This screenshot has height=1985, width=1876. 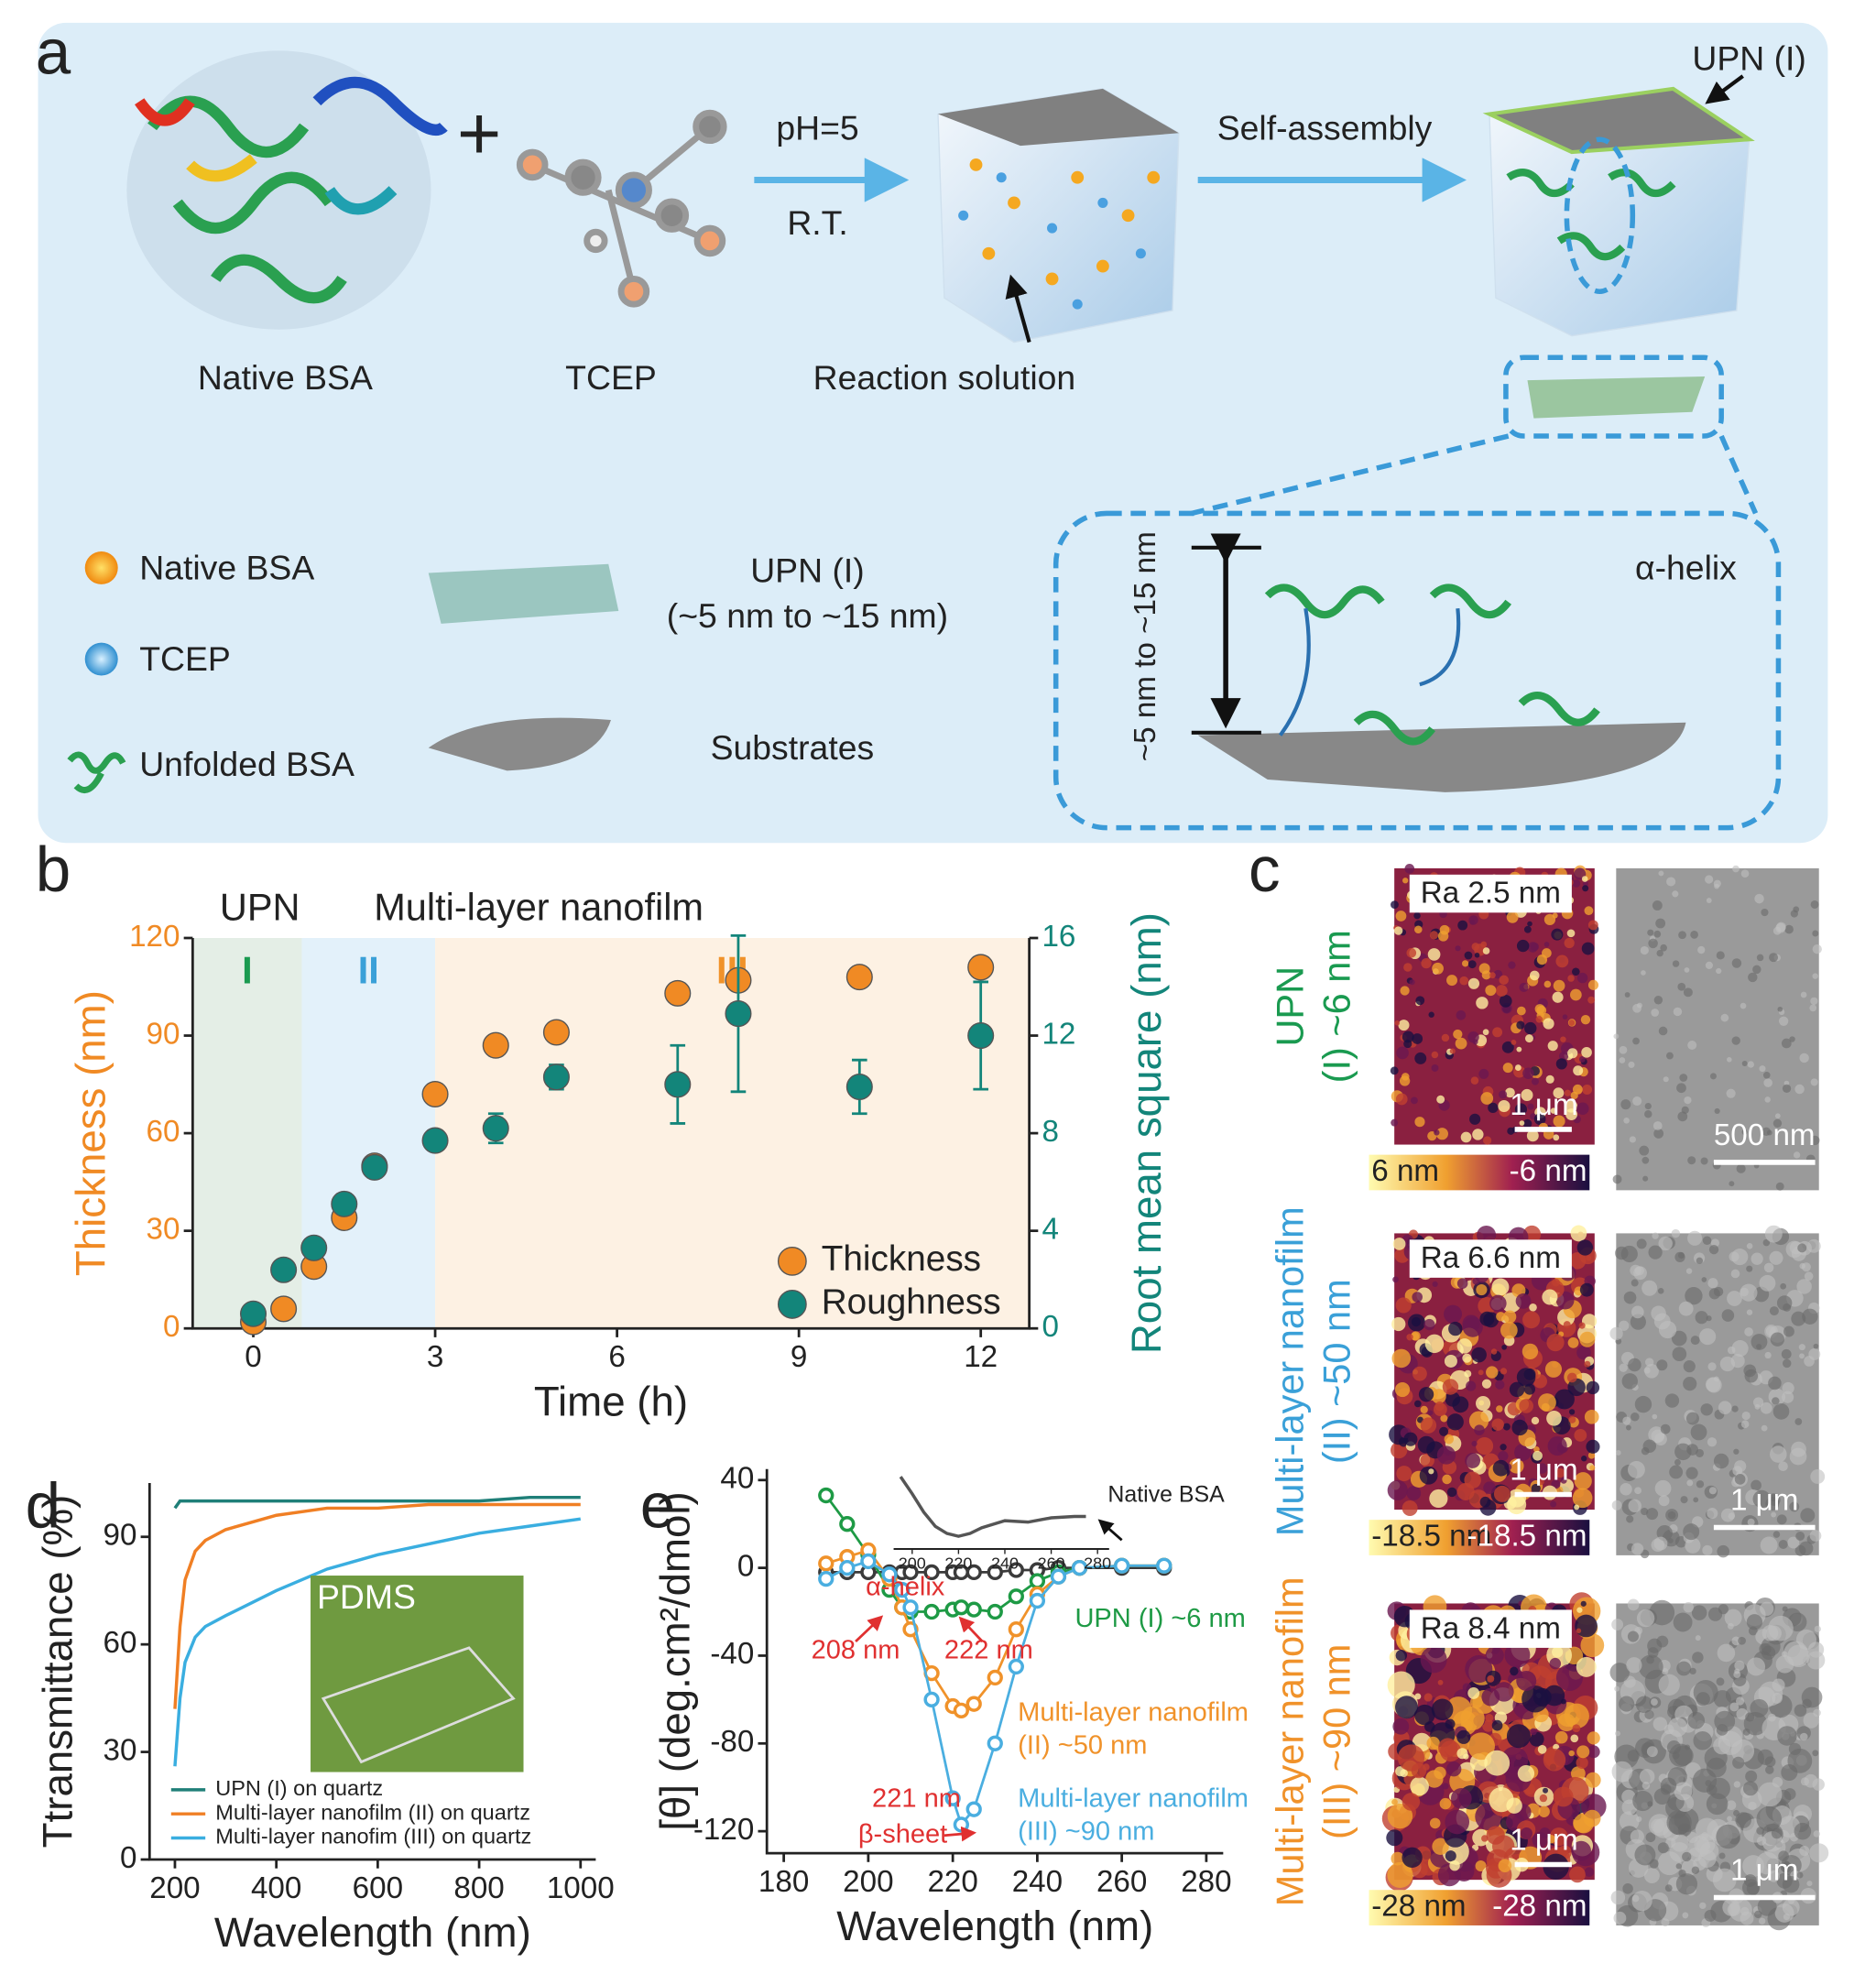 What do you see at coordinates (368, 970) in the screenshot?
I see `region-label: II` at bounding box center [368, 970].